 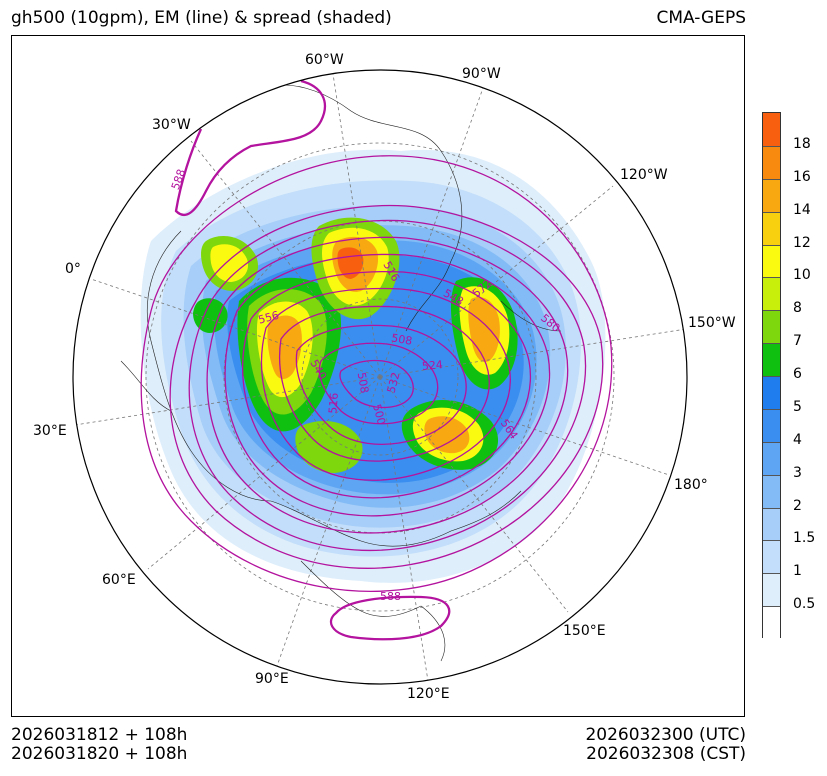 What do you see at coordinates (804, 604) in the screenshot?
I see `colorbar-tick-label: 0.5` at bounding box center [804, 604].